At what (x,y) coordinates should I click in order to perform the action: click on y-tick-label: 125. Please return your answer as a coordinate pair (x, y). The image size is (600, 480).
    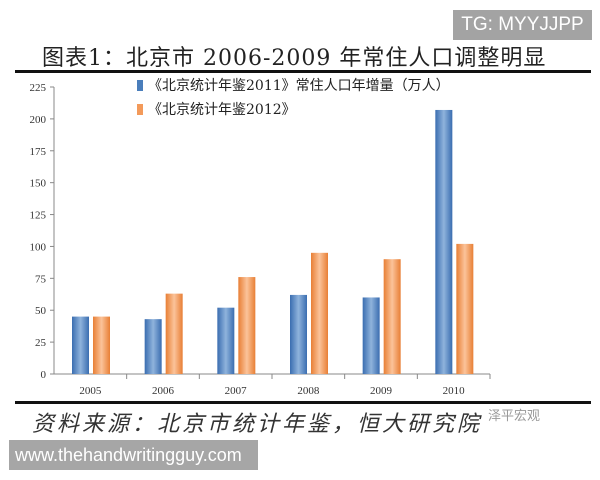
    Looking at the image, I should click on (38, 216).